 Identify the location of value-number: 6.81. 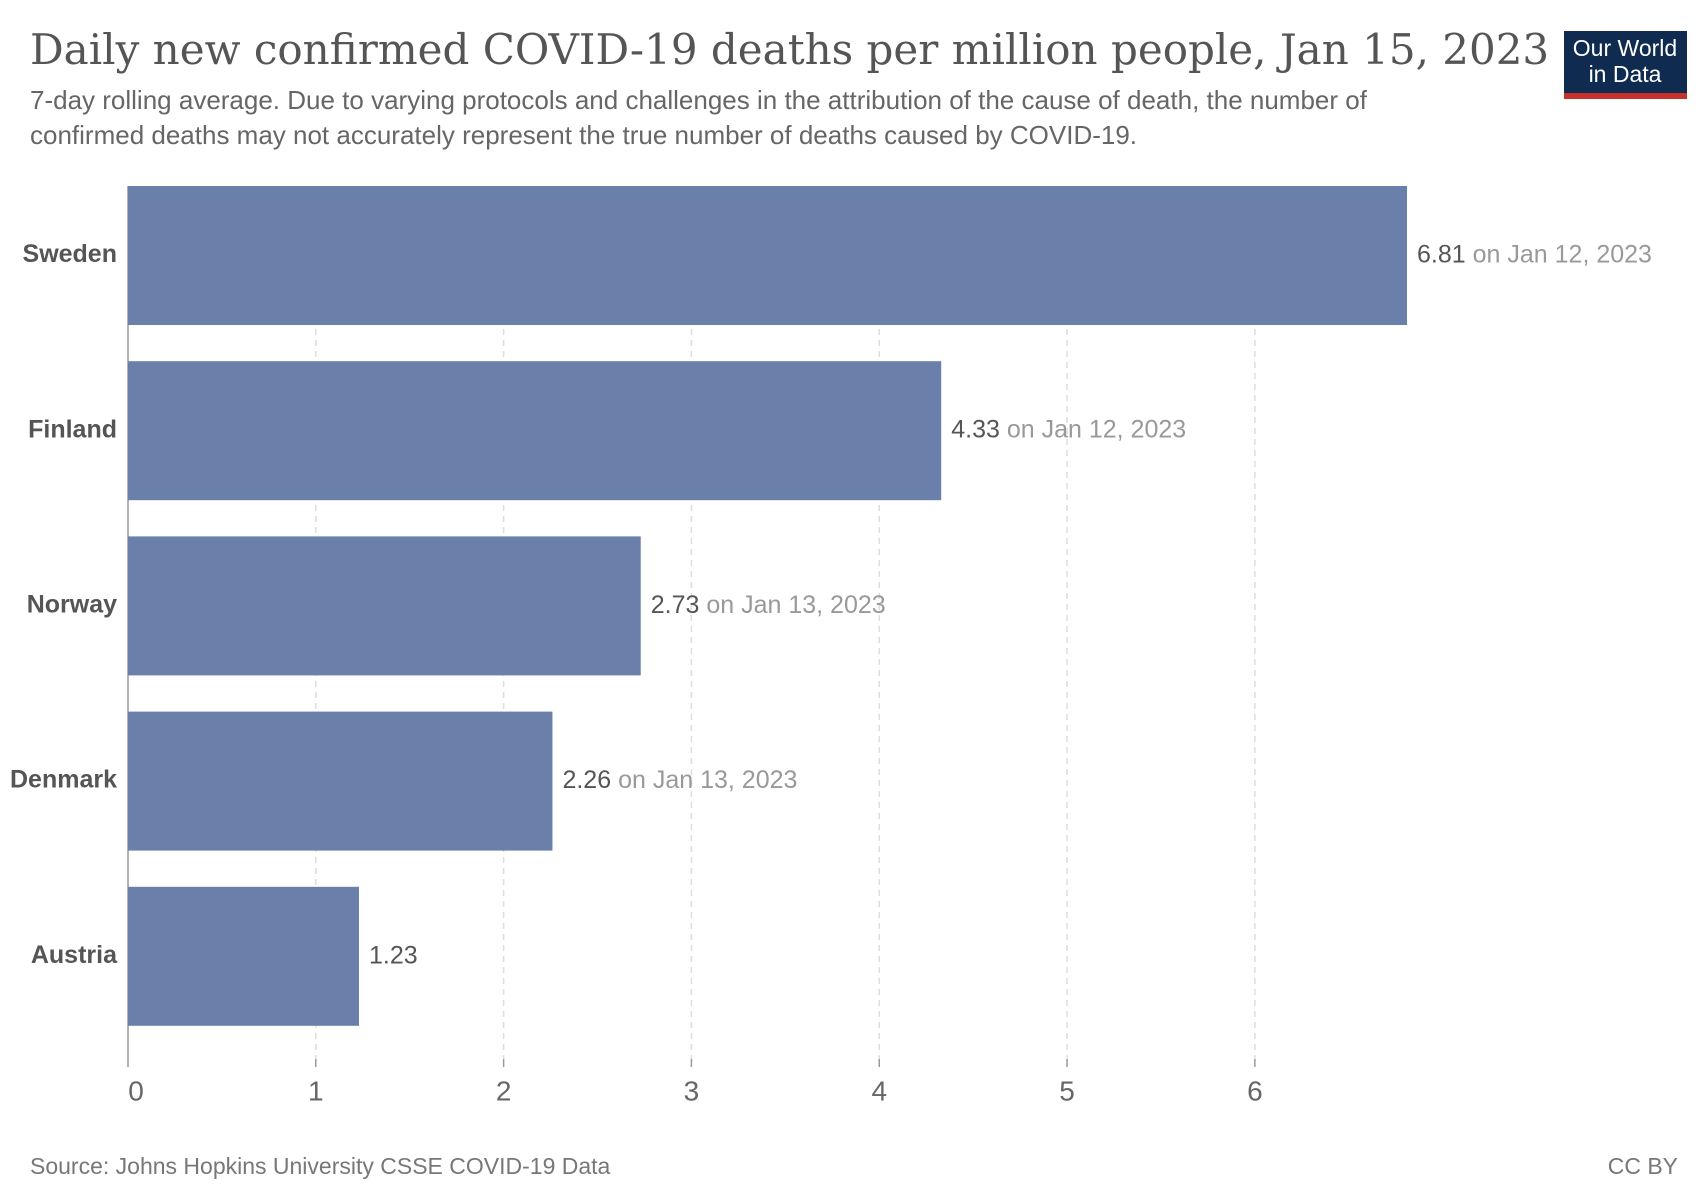
(1441, 254).